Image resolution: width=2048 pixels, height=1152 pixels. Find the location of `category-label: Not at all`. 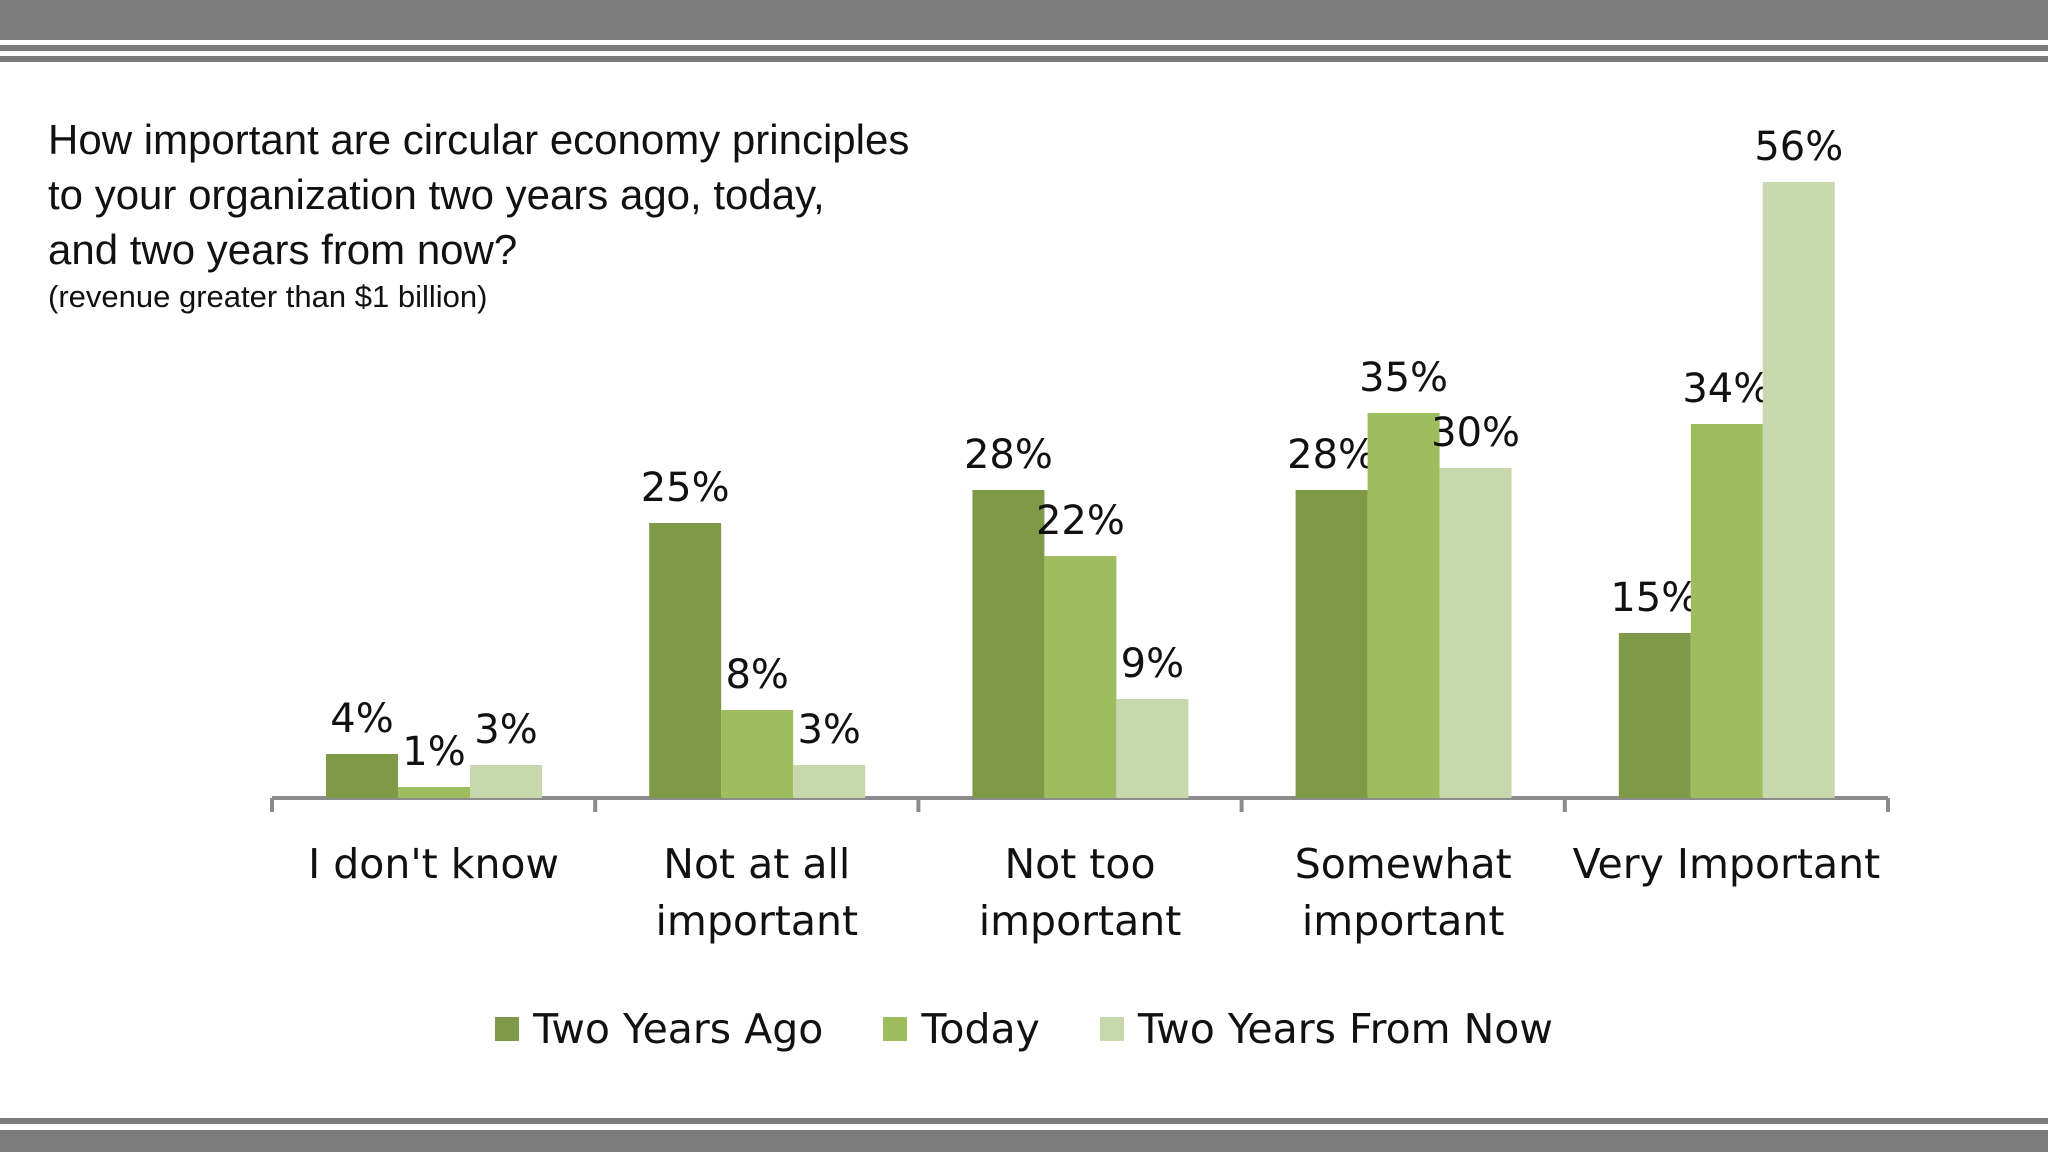

category-label: Not at all is located at coordinates (756, 864).